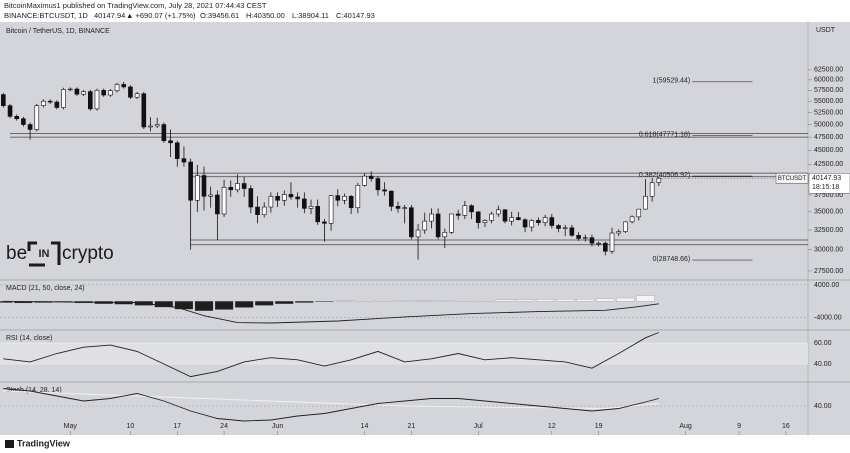  I want to click on header-last: 40147.94, so click(109, 15).